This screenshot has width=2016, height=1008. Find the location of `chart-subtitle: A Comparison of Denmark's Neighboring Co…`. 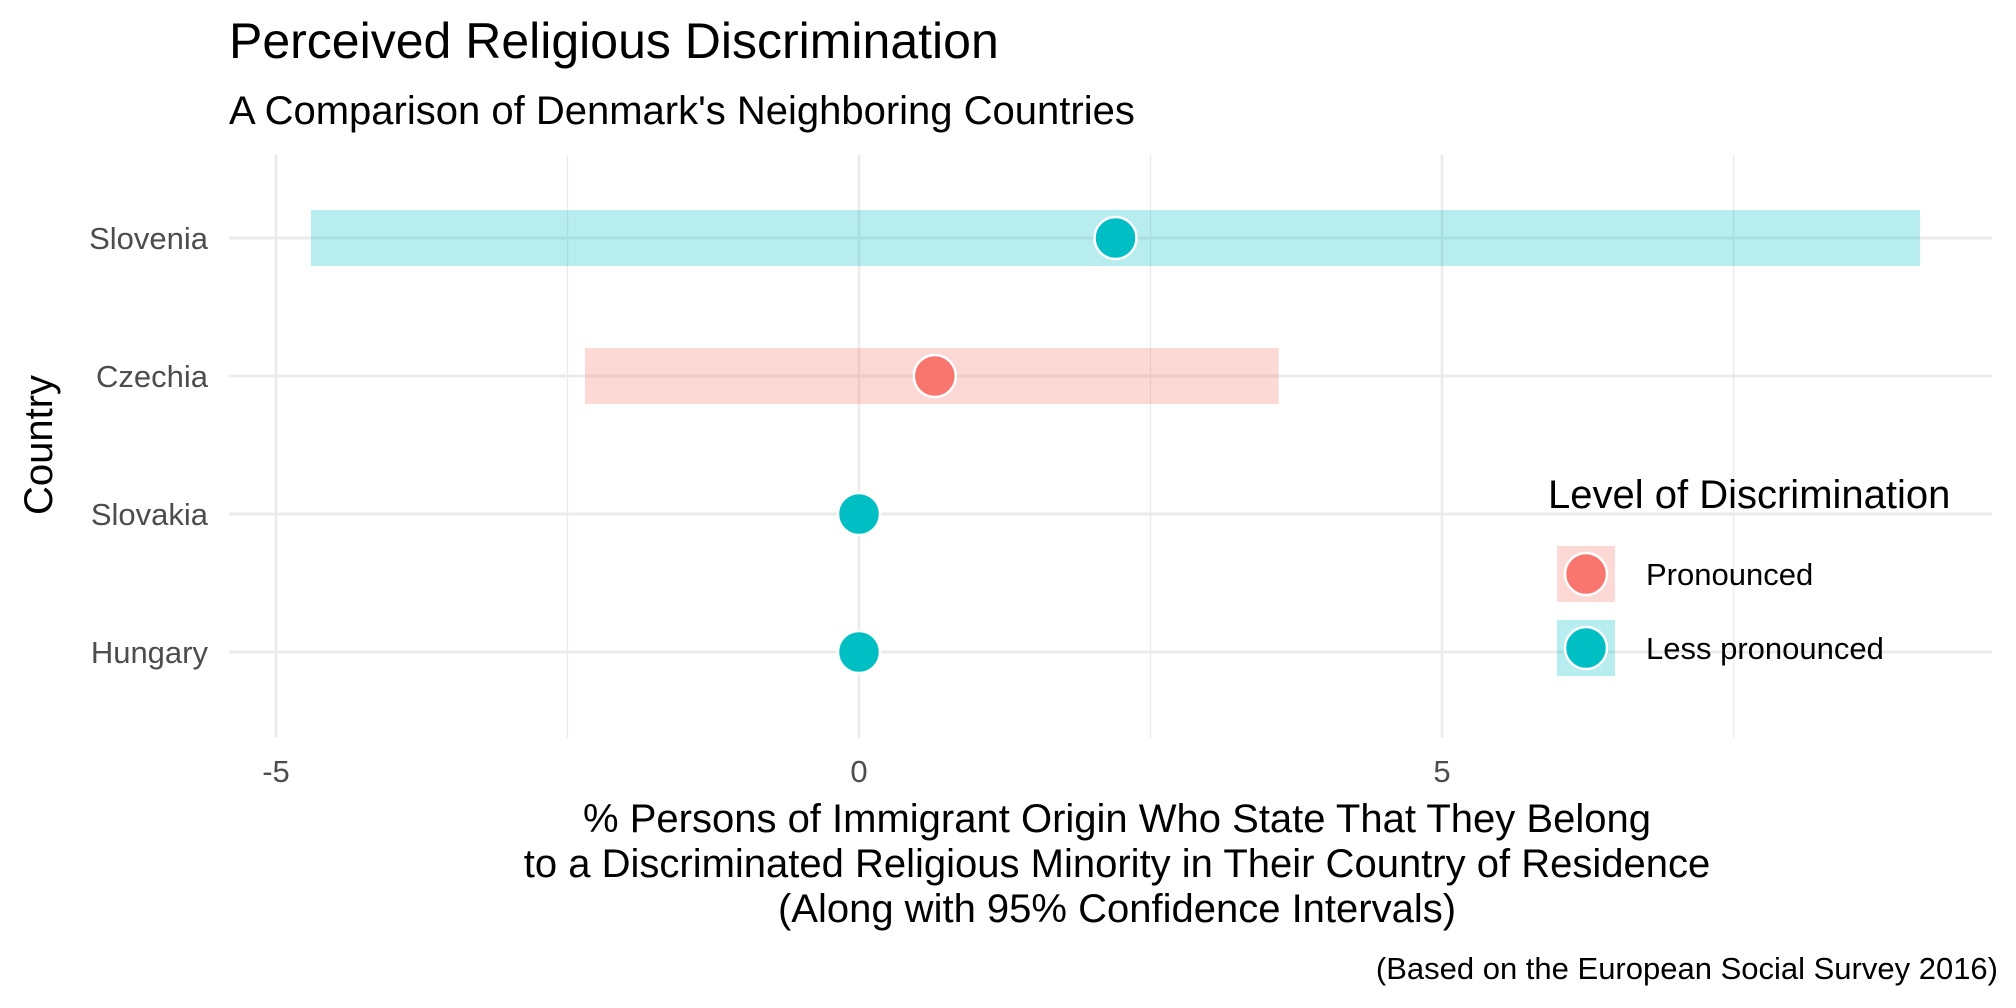

chart-subtitle: A Comparison of Denmark's Neighboring Co… is located at coordinates (682, 111).